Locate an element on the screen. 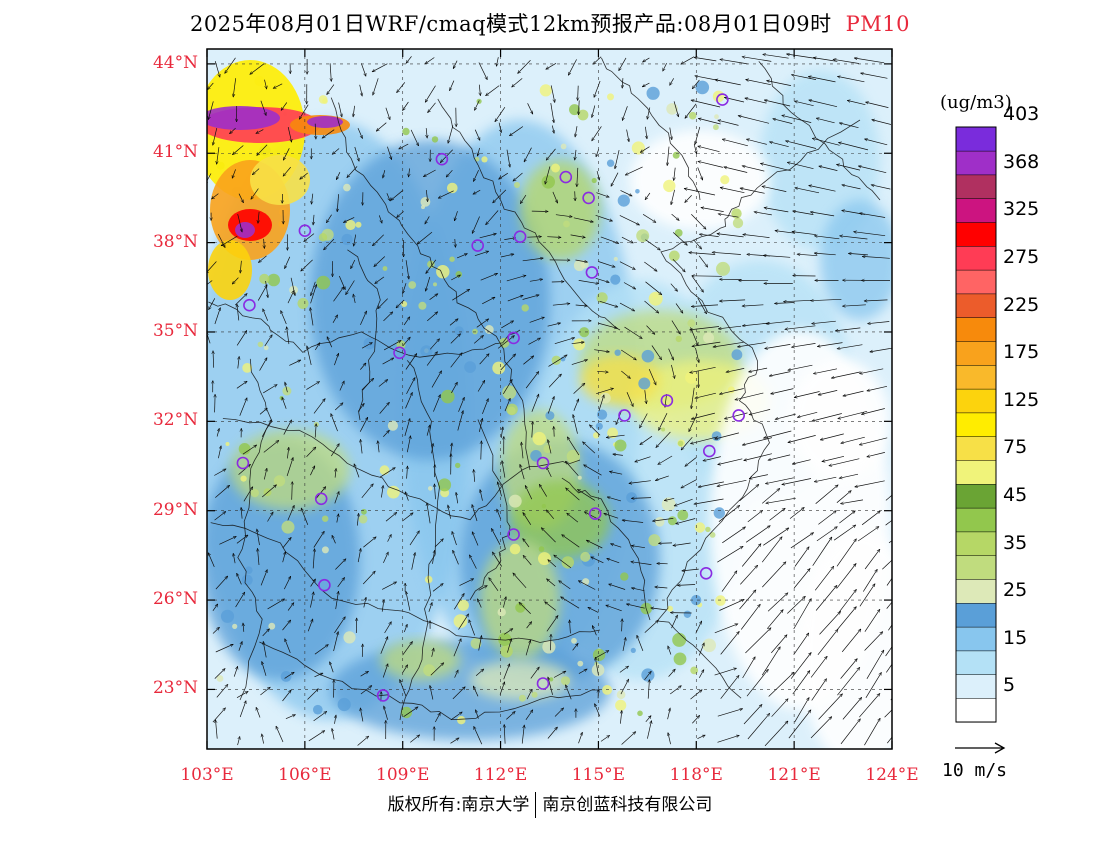 The height and width of the screenshot is (850, 1100). latitude-label: 23°N is located at coordinates (175, 688).